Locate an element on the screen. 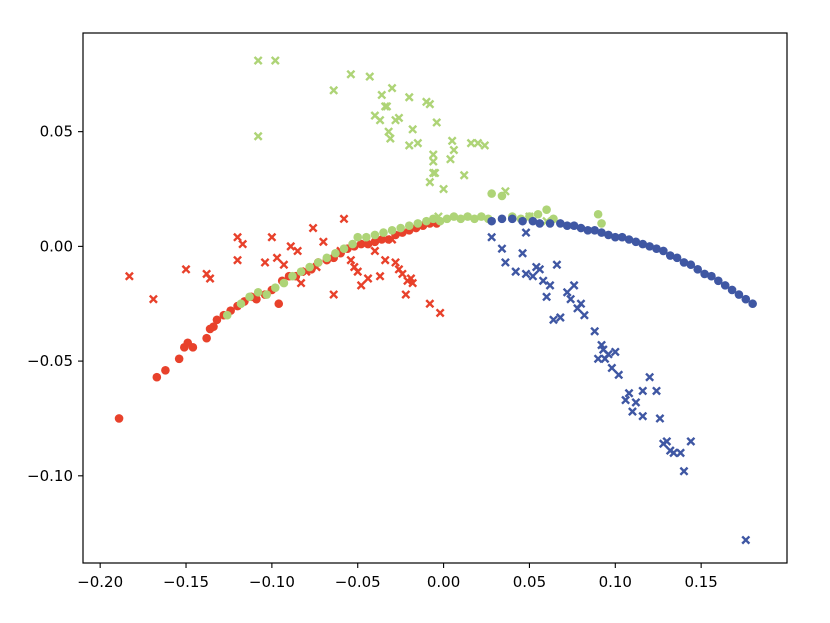 The height and width of the screenshot is (623, 830). y-axis: 0.05 0.00 −0.05 −0.10 is located at coordinates (55, 304).